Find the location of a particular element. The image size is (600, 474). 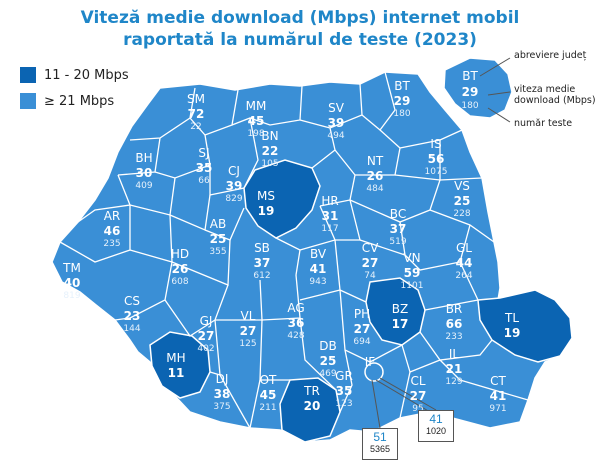

county-abbr-ph: PH is located at coordinates (362, 314).